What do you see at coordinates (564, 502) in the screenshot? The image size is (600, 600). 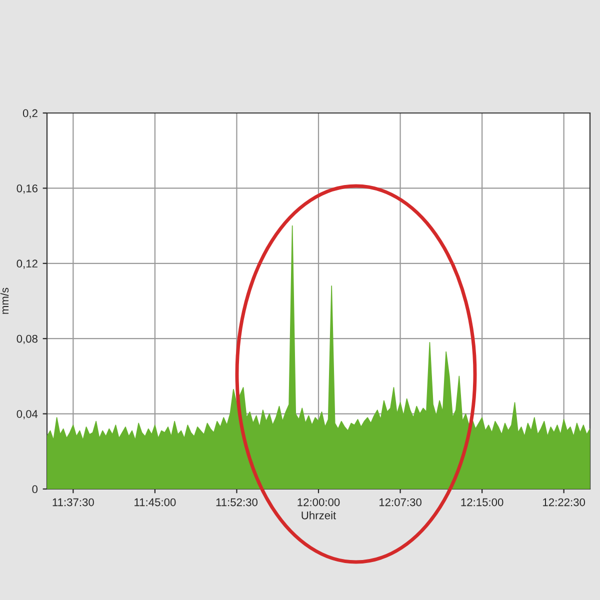 I see `x-tick-label: 12:22:30` at bounding box center [564, 502].